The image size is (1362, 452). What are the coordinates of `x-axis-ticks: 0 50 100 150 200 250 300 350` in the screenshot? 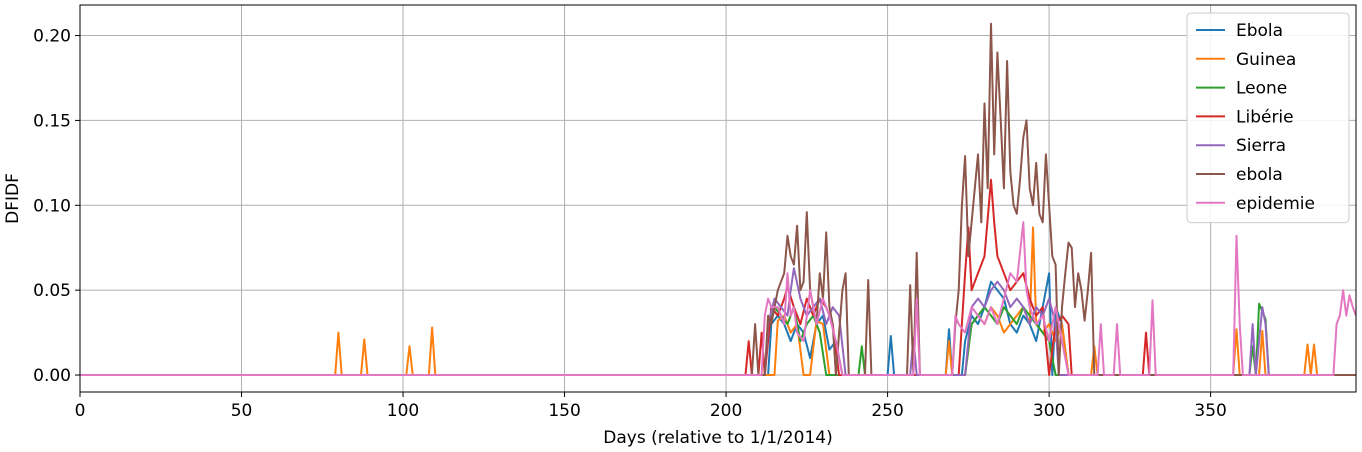 It's located at (651, 406).